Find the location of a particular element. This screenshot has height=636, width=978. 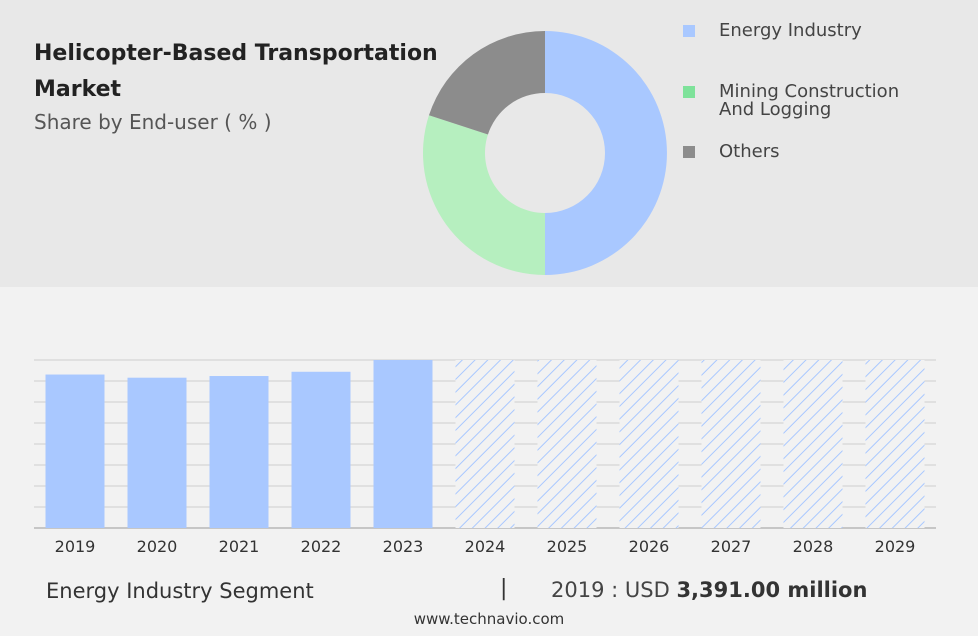

source-link: www.technavio.com is located at coordinates (489, 619).